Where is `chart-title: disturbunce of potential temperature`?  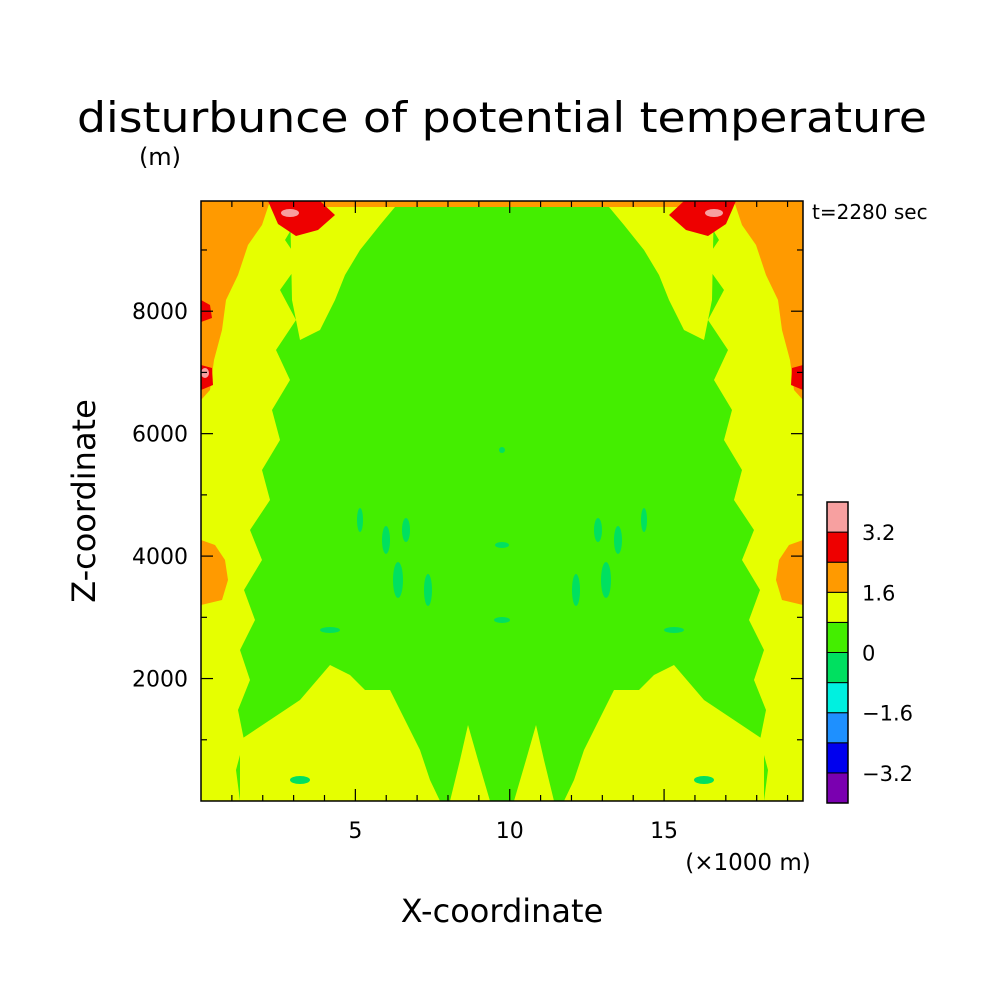 chart-title: disturbunce of potential temperature is located at coordinates (502, 117).